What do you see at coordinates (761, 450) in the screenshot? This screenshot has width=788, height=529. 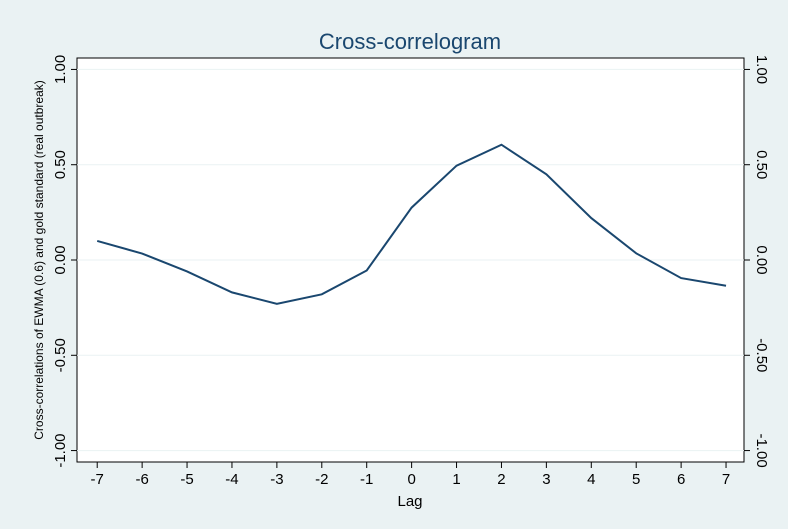 I see `y2-tick-label: -1.00` at bounding box center [761, 450].